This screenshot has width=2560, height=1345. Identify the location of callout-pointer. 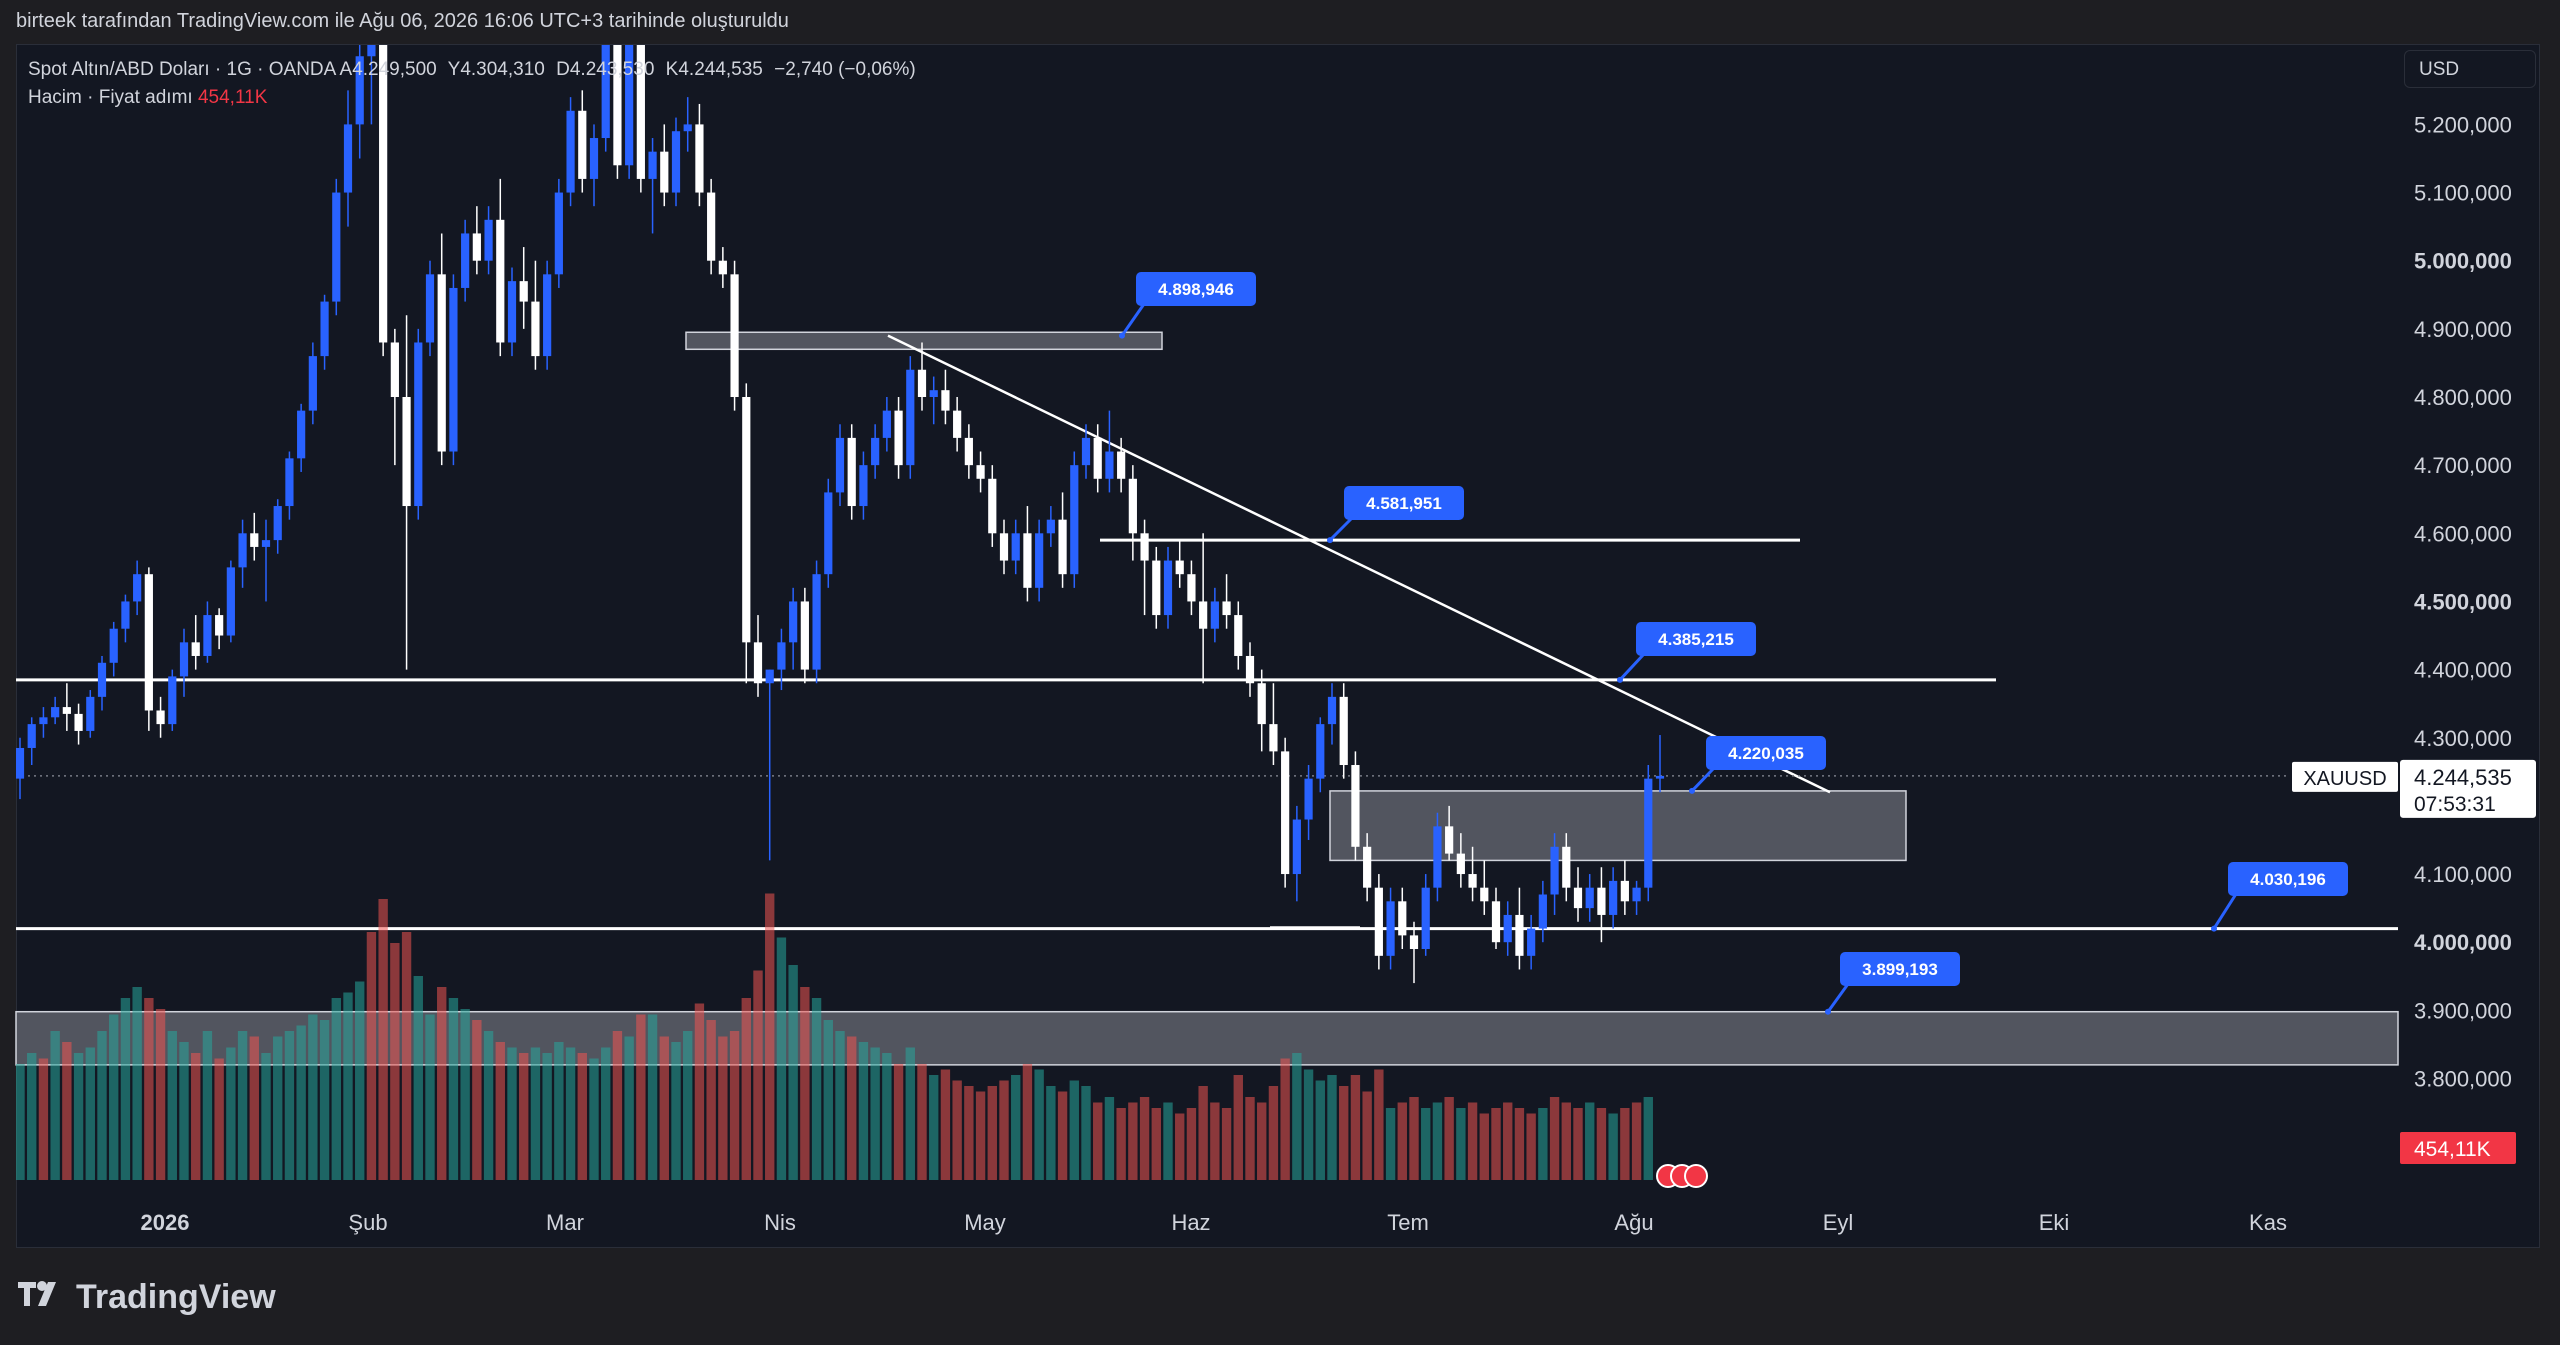
(1703, 779).